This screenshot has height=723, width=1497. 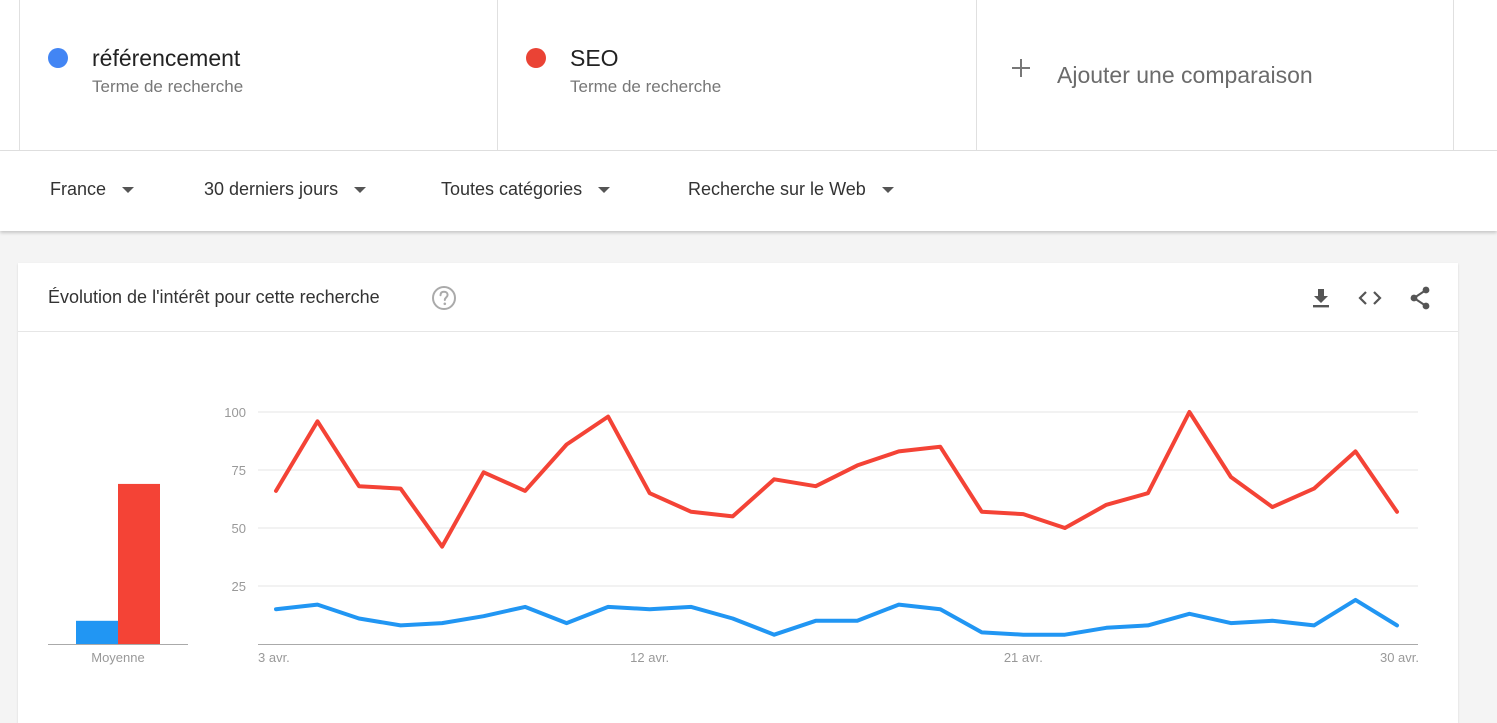 I want to click on add-comparison-button: Ajouter une comparaison, so click(x=1215, y=75).